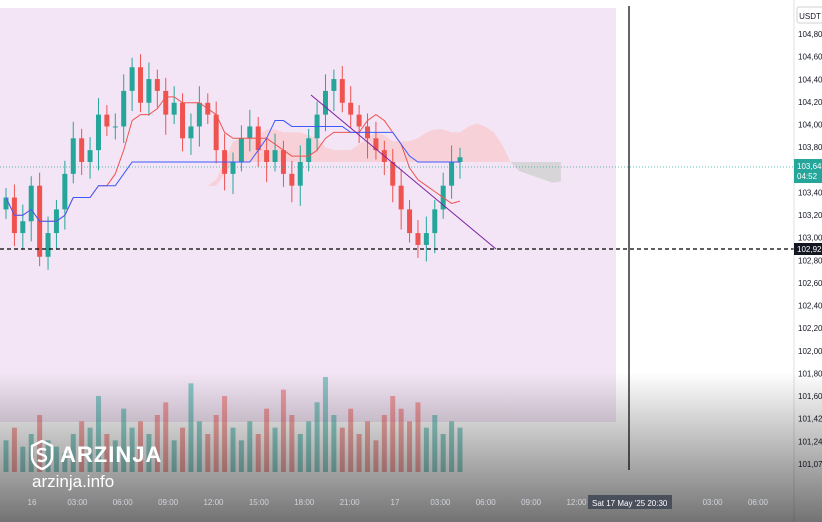 The height and width of the screenshot is (522, 822). What do you see at coordinates (810, 283) in the screenshot?
I see `price-tick-label: 102,60` at bounding box center [810, 283].